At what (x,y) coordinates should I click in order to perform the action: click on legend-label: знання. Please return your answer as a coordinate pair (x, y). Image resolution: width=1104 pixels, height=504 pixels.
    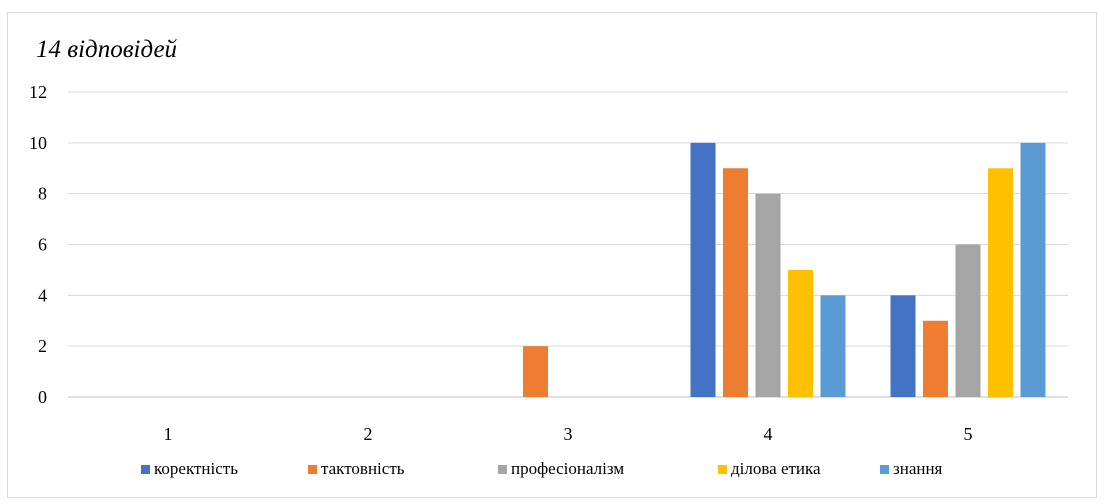
    Looking at the image, I should click on (918, 468).